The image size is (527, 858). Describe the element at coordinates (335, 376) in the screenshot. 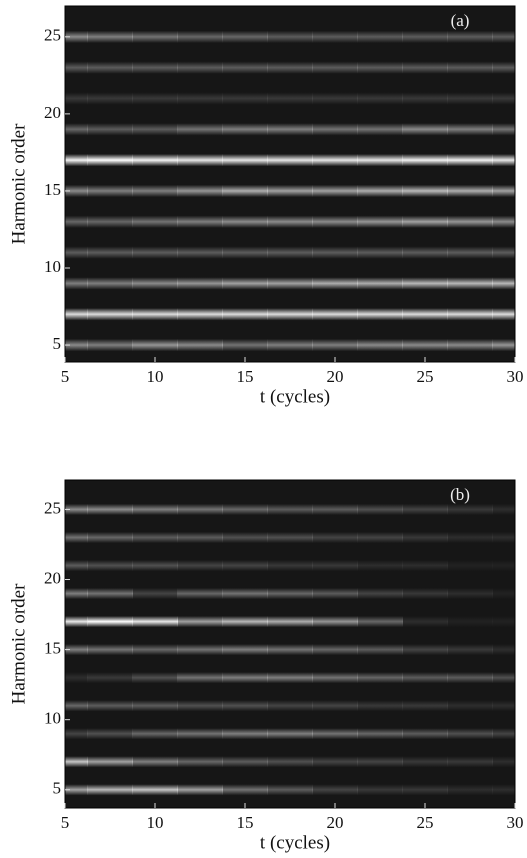

I see `x-tick-label: 20` at that location.